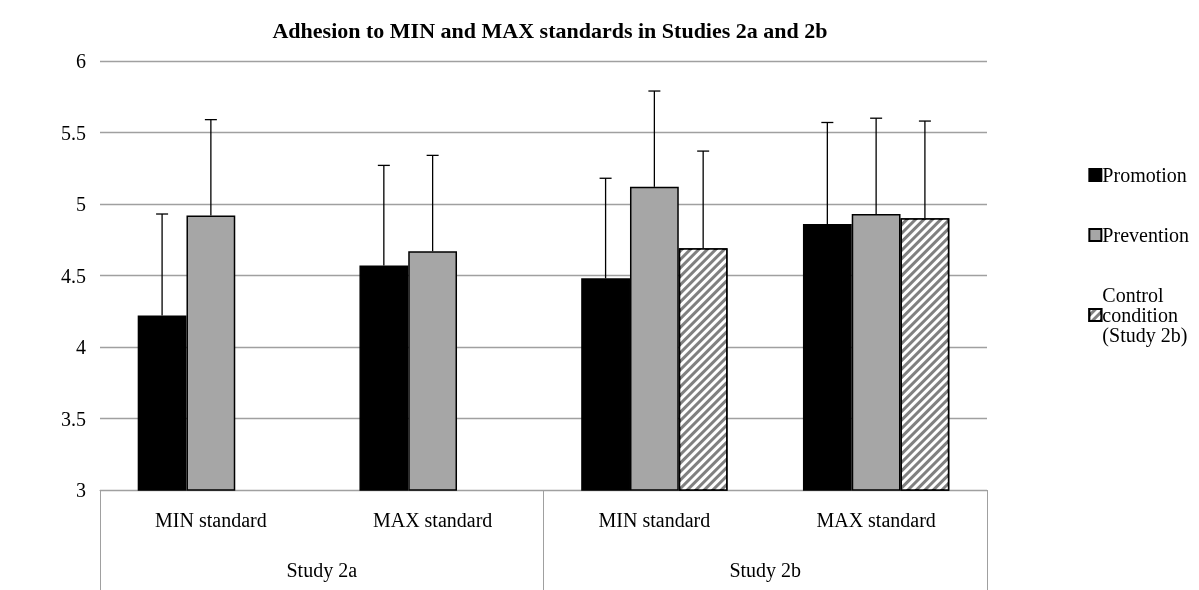  Describe the element at coordinates (550, 30) in the screenshot. I see `chart-title: Adhesion to MIN and MAX standards in Studies 2a and 2b` at that location.